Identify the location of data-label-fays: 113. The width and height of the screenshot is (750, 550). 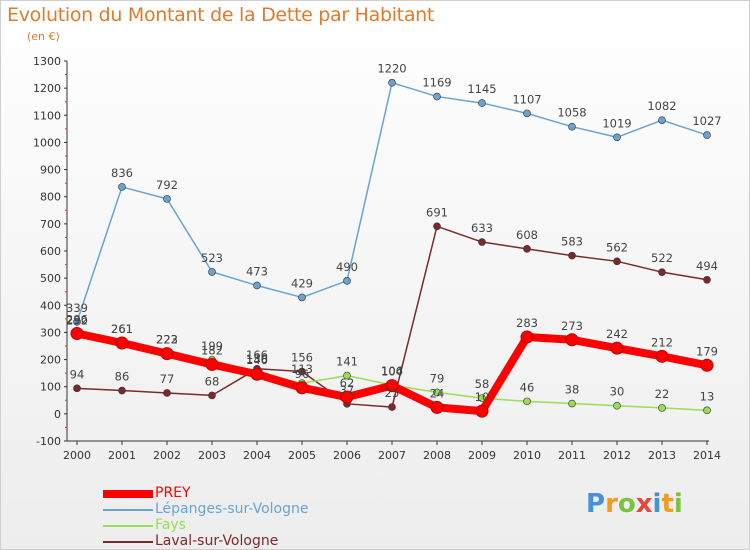
(302, 369).